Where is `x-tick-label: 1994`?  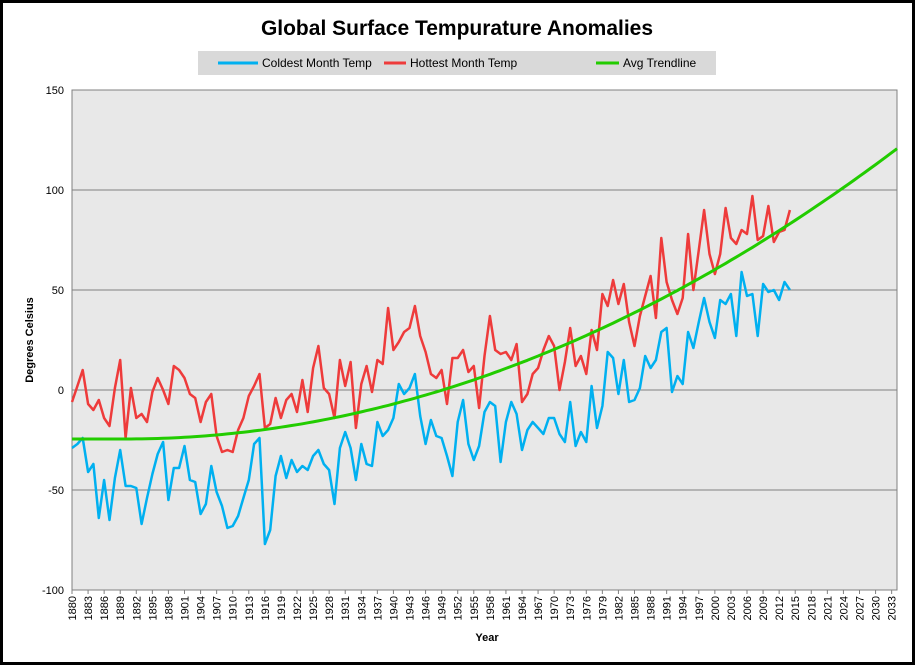
x-tick-label: 1994 is located at coordinates (684, 608).